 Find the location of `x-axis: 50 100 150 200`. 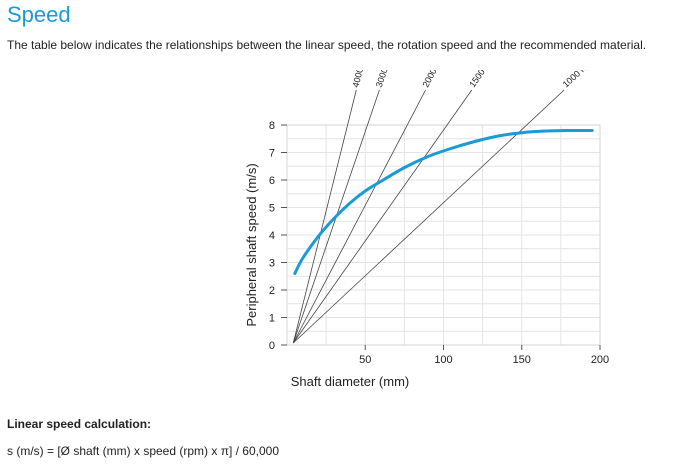

x-axis: 50 100 150 200 is located at coordinates (484, 355).